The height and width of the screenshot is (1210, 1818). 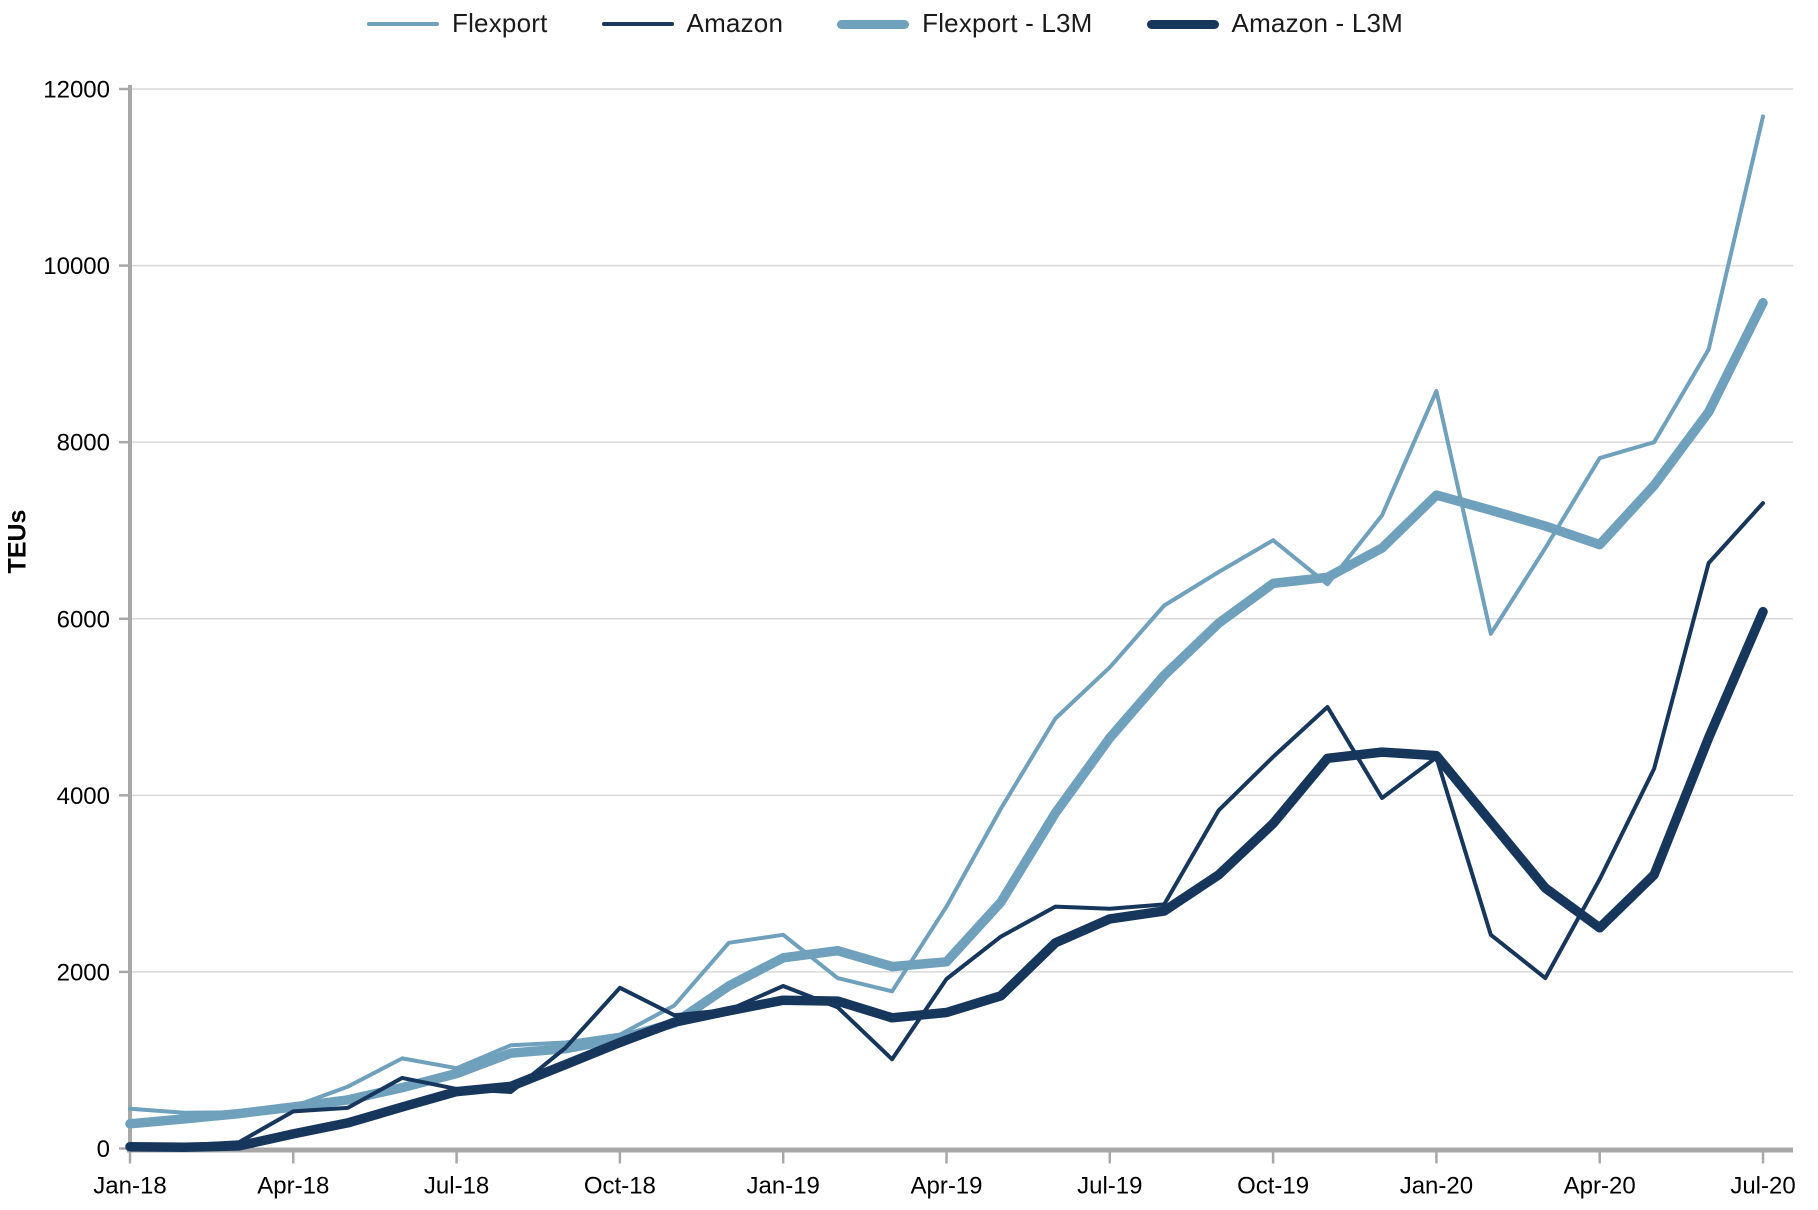 What do you see at coordinates (1109, 1186) in the screenshot?
I see `x-tick-label-Jul-19: Jul-19` at bounding box center [1109, 1186].